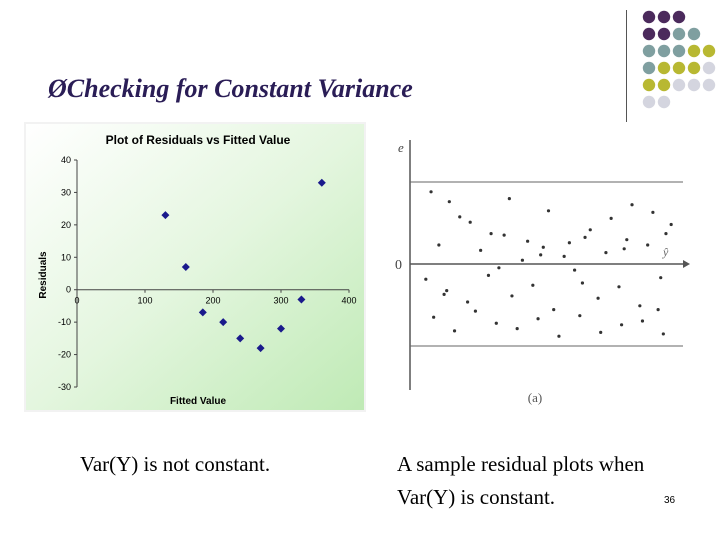  Describe the element at coordinates (280, 301) in the screenshot. I see `x-tick-label: 300` at that location.